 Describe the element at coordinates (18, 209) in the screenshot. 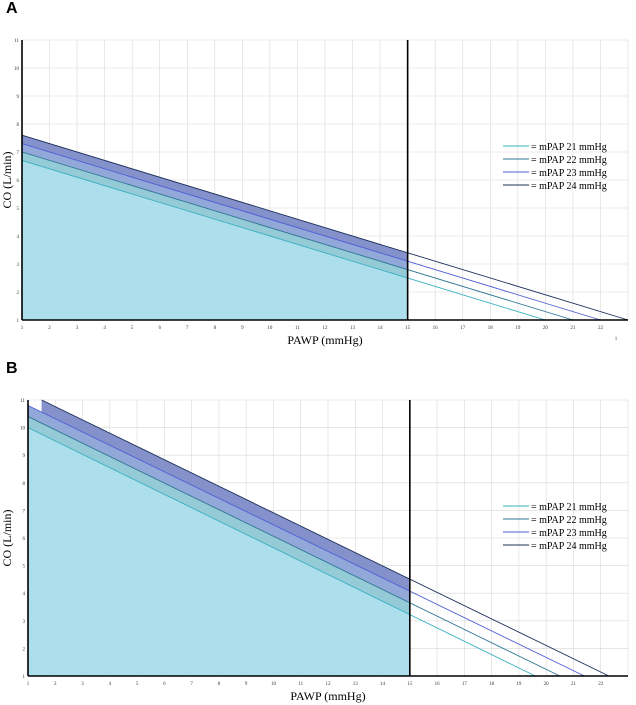

I see `y-tick-label: 5` at that location.